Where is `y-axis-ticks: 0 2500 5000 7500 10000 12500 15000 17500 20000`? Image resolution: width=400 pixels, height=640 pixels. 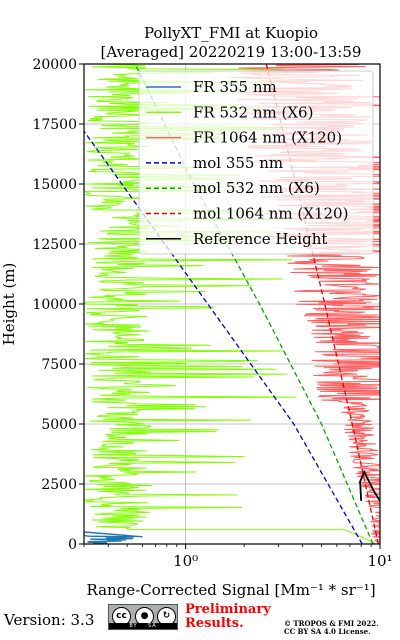
y-axis-ticks: 0 2500 5000 7500 10000 12500 15000 17500 20000 is located at coordinates (58, 305).